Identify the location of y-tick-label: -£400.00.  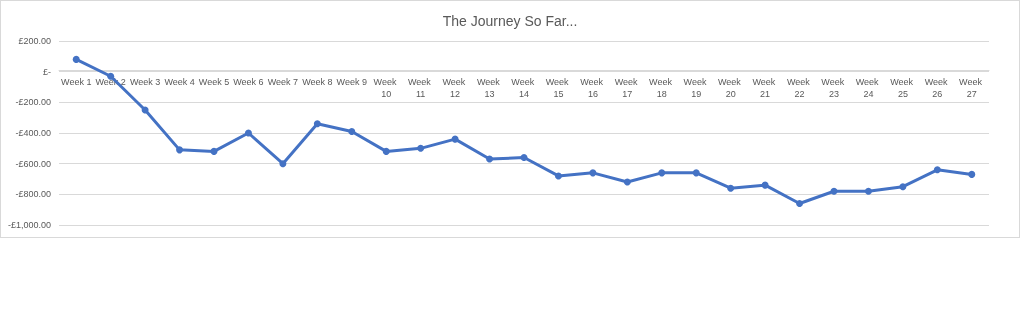
(33, 133).